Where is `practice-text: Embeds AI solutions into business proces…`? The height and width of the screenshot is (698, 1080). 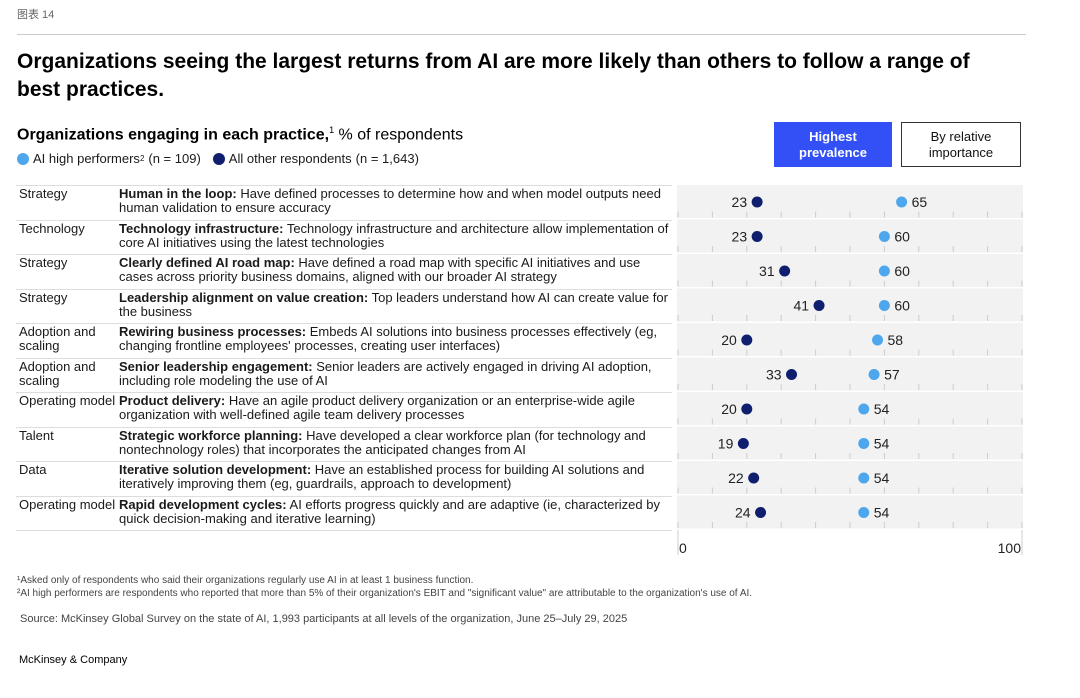
practice-text: Embeds AI solutions into business proces… is located at coordinates (388, 338).